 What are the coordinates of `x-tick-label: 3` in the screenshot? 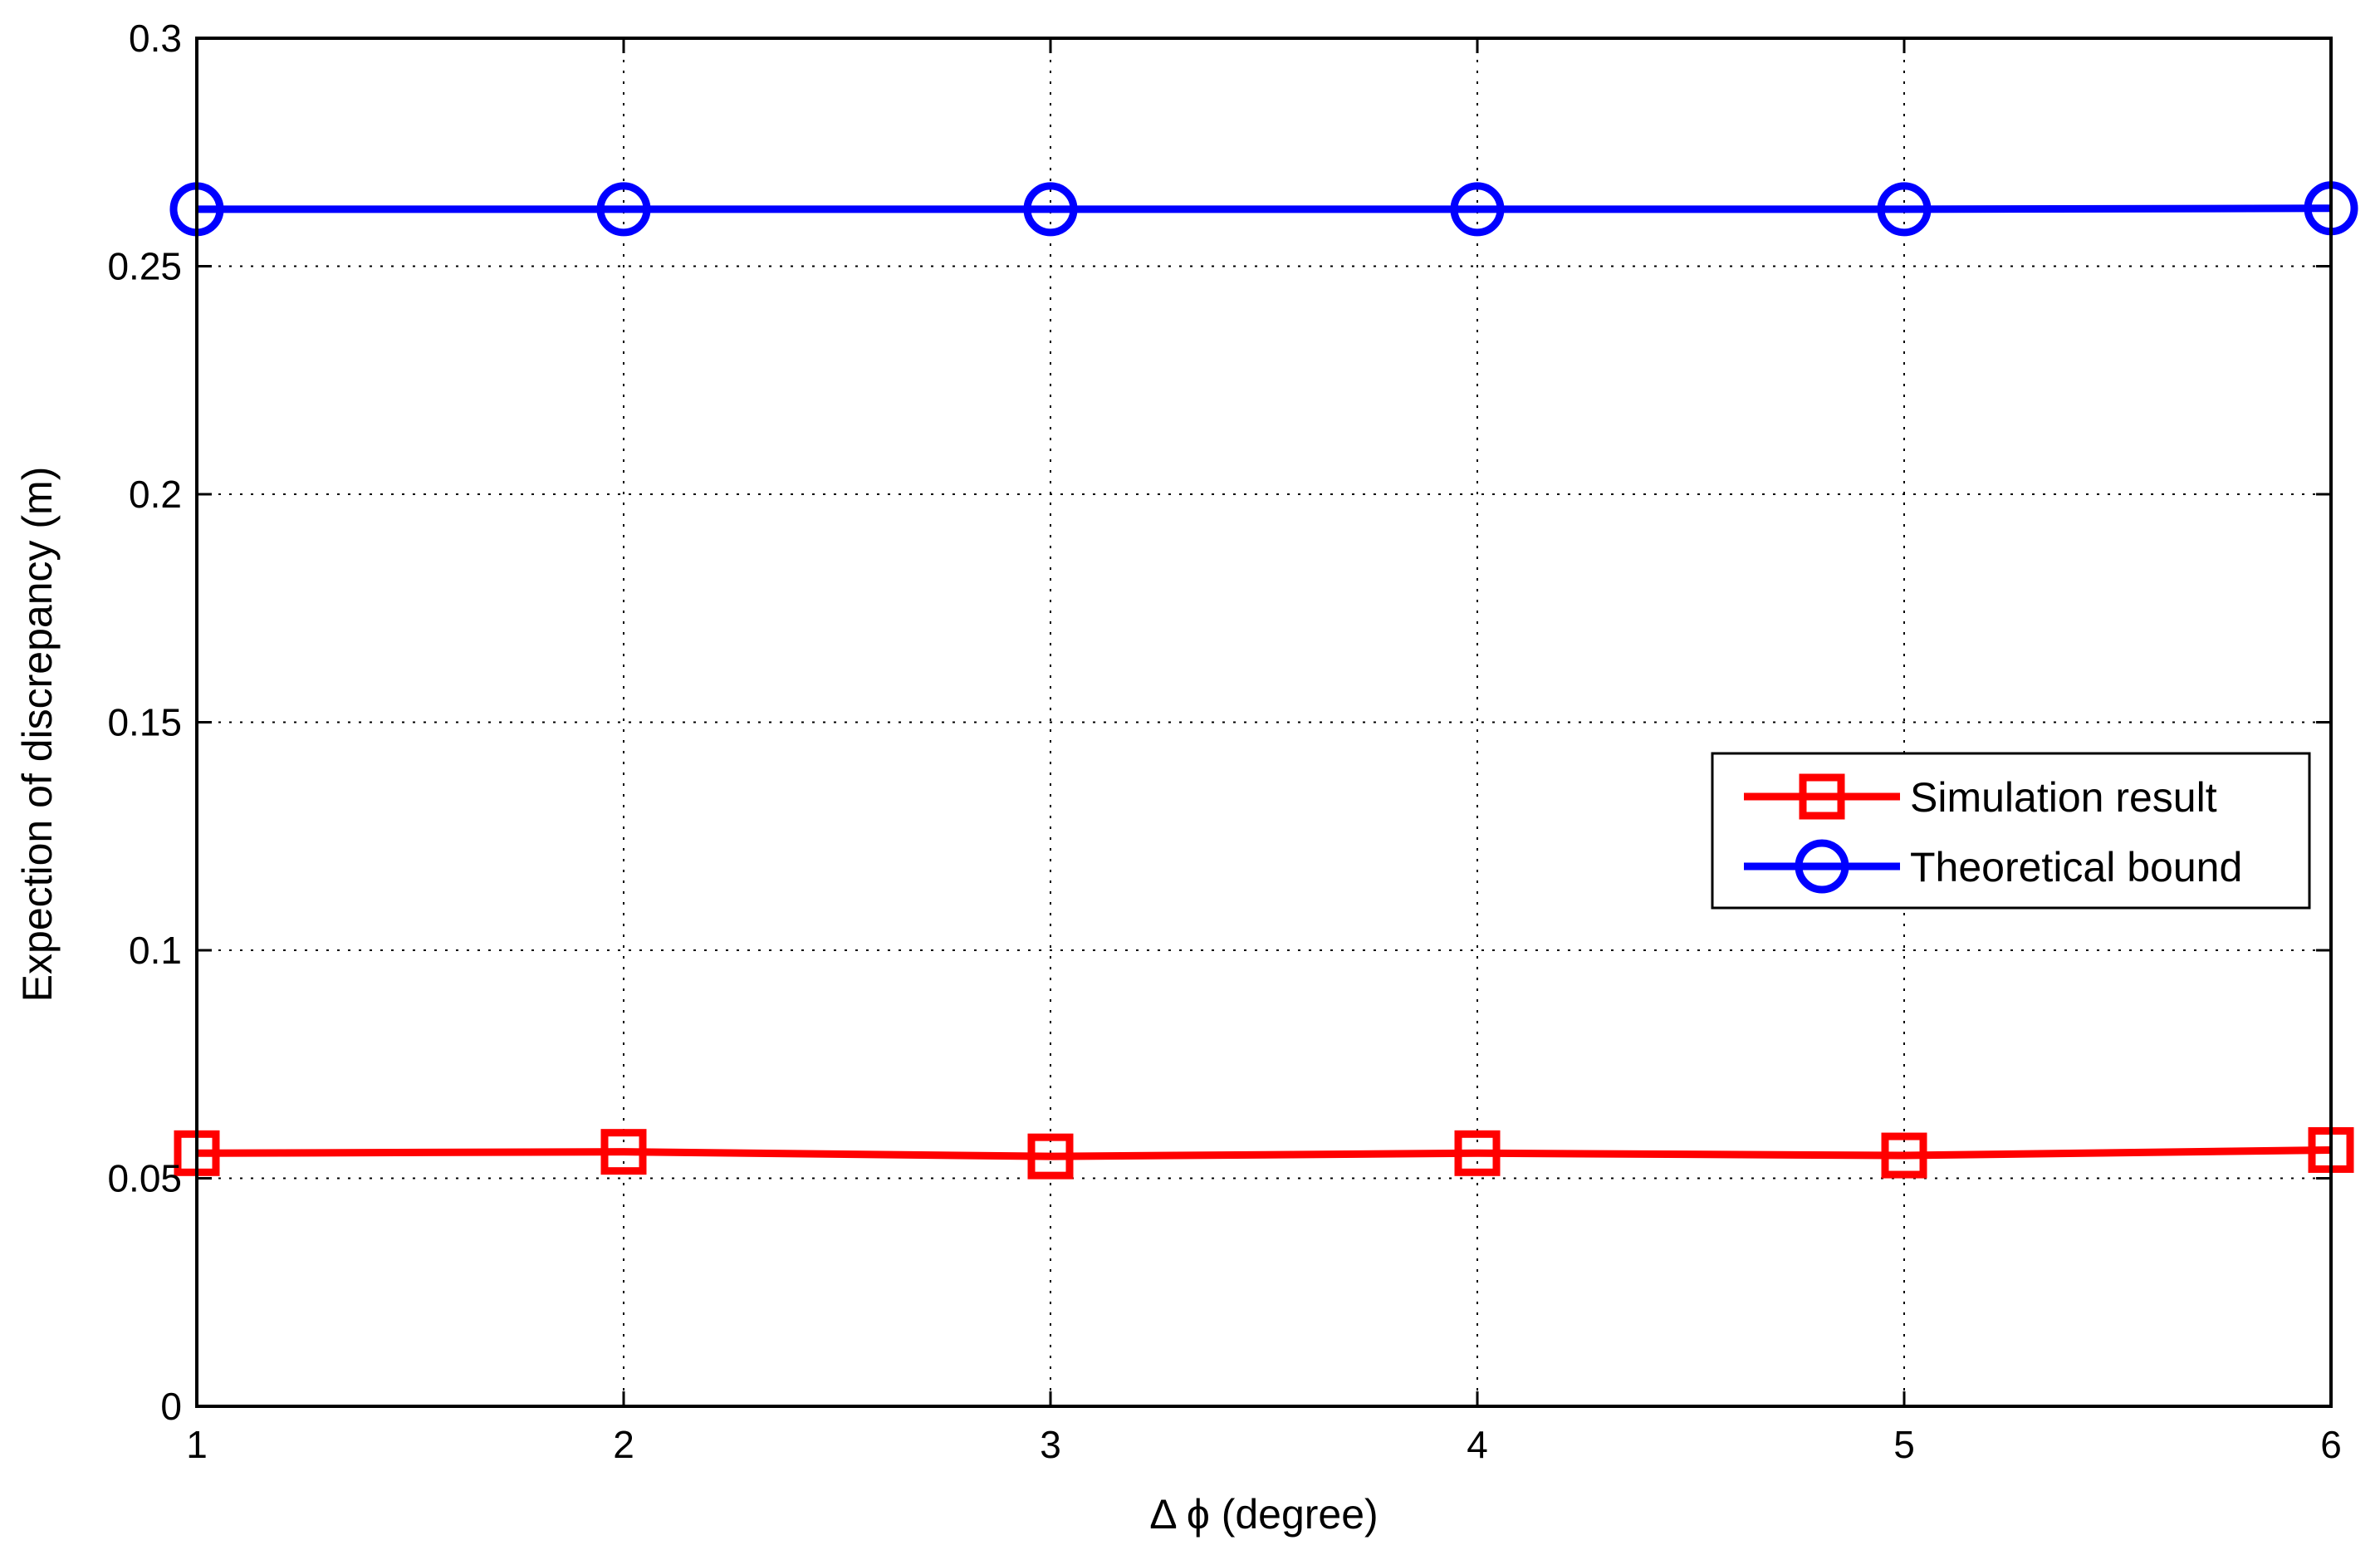 It's located at (1050, 1444).